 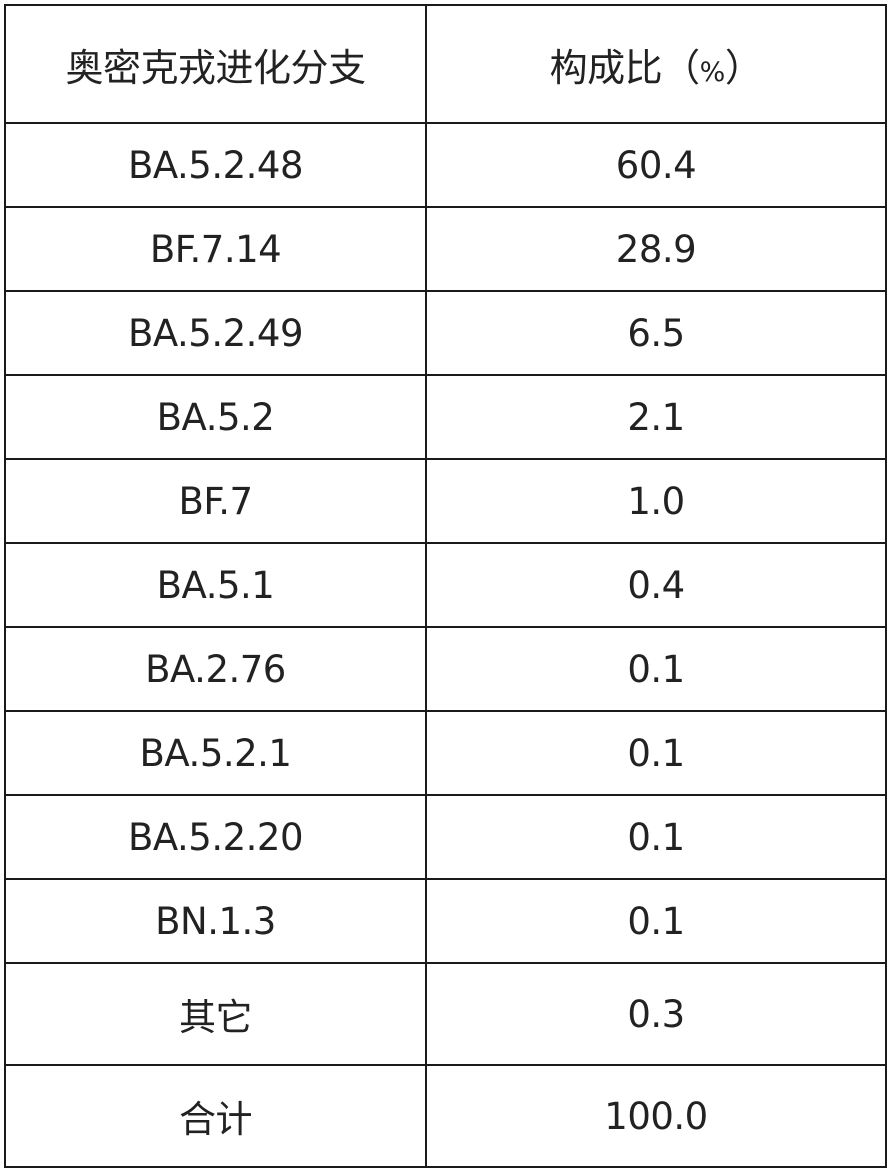 What do you see at coordinates (215, 585) in the screenshot?
I see `branch-cell: BA.5.1` at bounding box center [215, 585].